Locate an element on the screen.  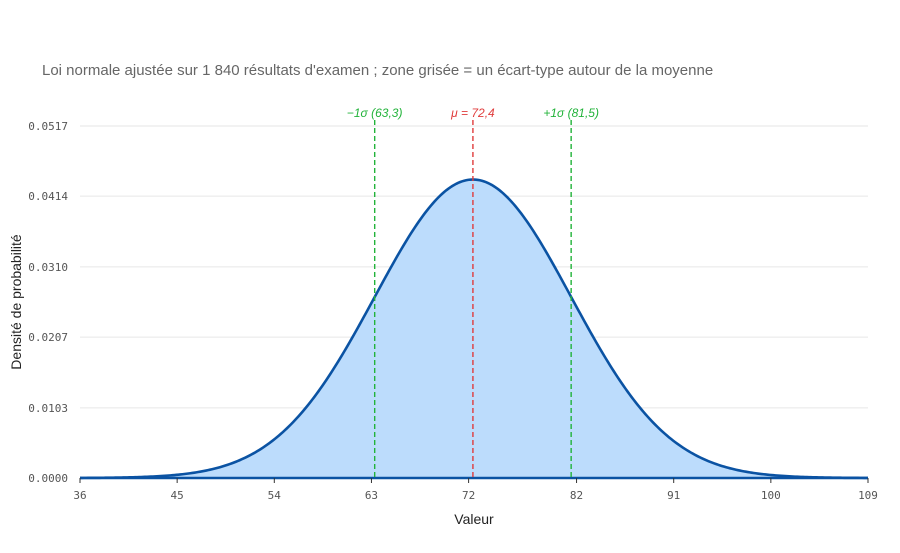
x-axis-ticks: 36 45 54 63 72 82 91 100 109 is located at coordinates (475, 490).